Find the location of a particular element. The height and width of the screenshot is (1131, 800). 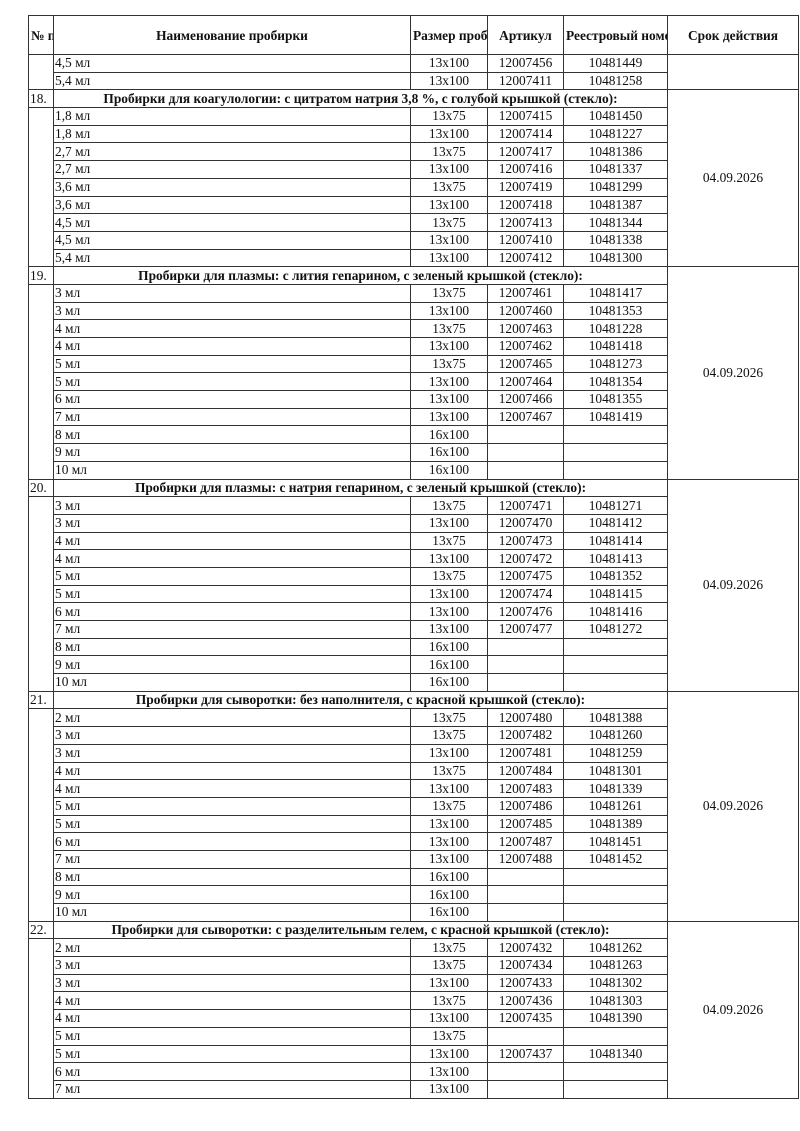

item-article: 12007415 is located at coordinates (525, 116).